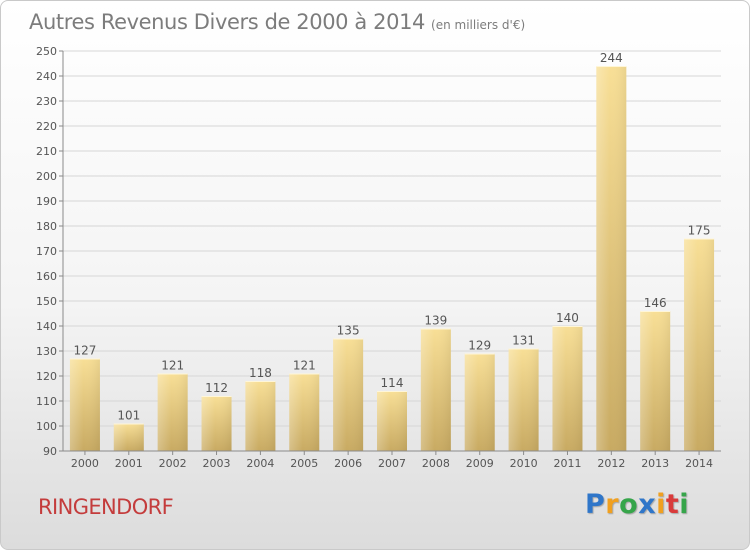 This screenshot has height=550, width=750. Describe the element at coordinates (479, 346) in the screenshot. I see `data-label: 129` at that location.